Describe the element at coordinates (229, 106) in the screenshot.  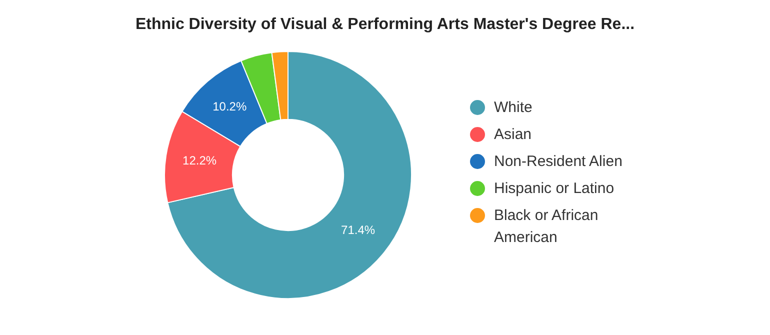
I see `data-label: 10.2%` at that location.